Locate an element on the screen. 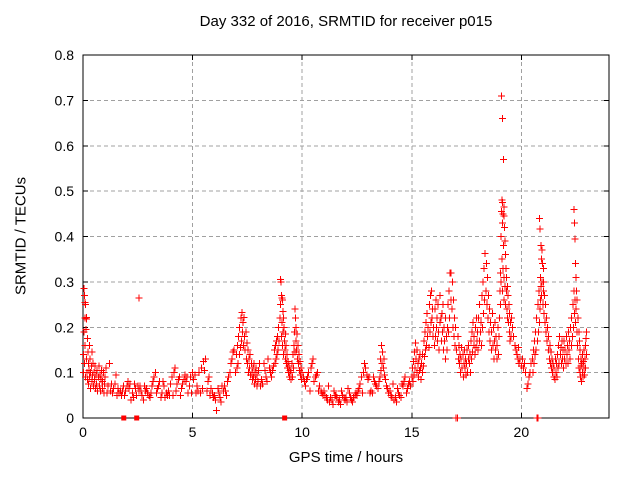 This screenshot has height=480, width=640. y-tick-label: 0.8 is located at coordinates (65, 55).